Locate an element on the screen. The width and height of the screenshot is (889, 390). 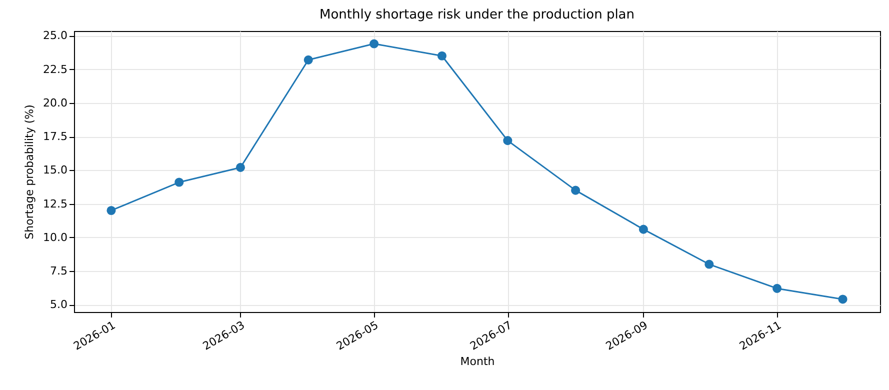
x-axis-title: Month is located at coordinates (477, 361).